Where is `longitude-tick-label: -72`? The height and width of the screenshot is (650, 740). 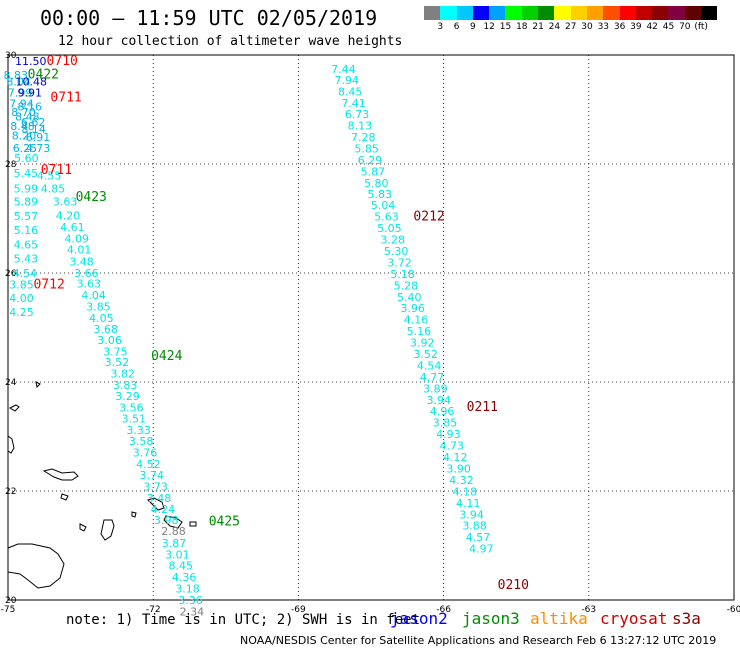
longitude-tick-label: -72 is located at coordinates (153, 610).